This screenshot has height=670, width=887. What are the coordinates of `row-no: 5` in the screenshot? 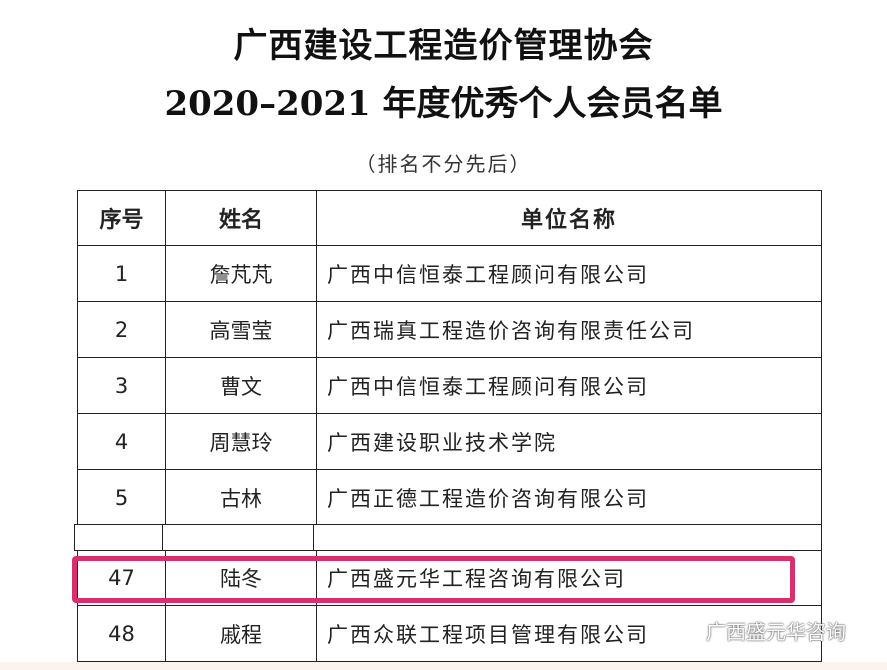 It's located at (122, 497).